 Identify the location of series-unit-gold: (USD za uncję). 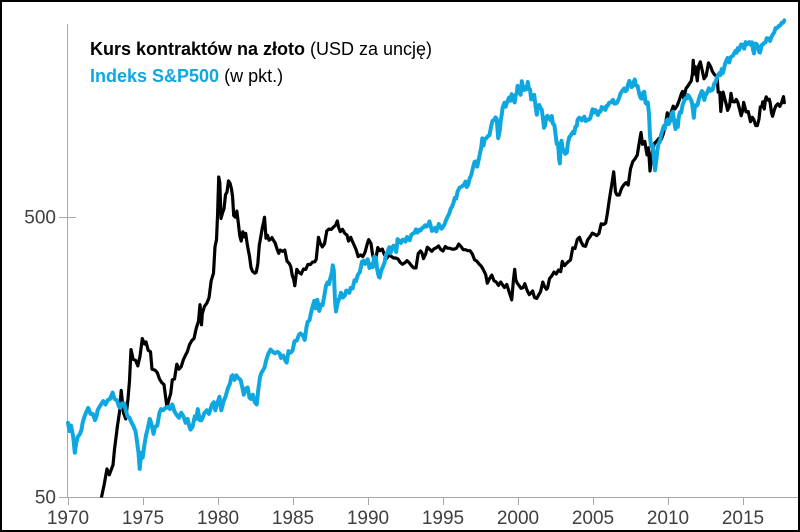
(369, 49).